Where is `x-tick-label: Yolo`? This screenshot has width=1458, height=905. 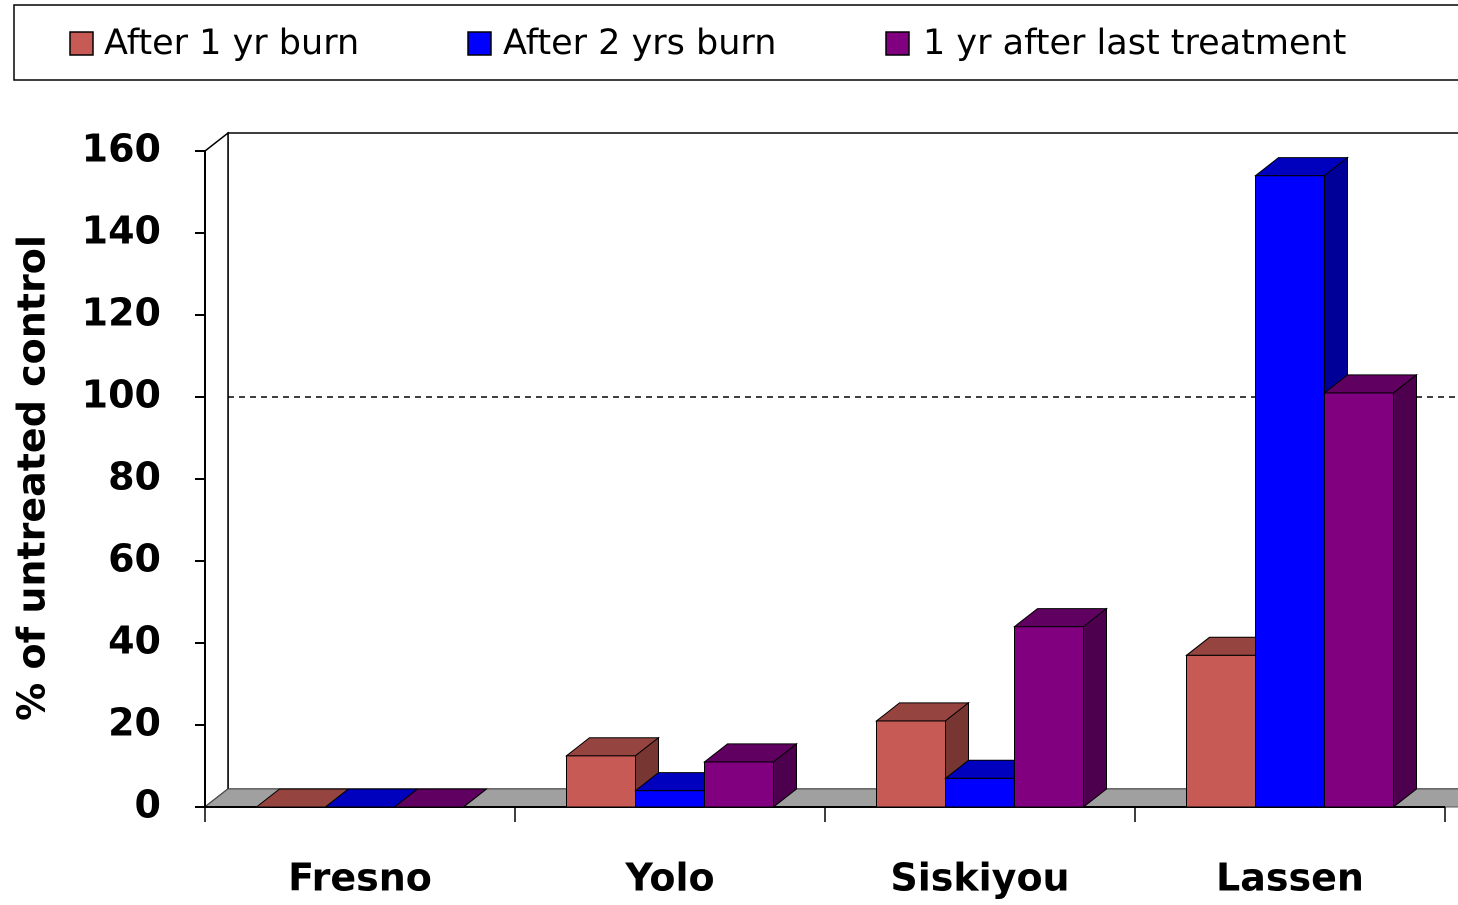
x-tick-label: Yolo is located at coordinates (669, 878).